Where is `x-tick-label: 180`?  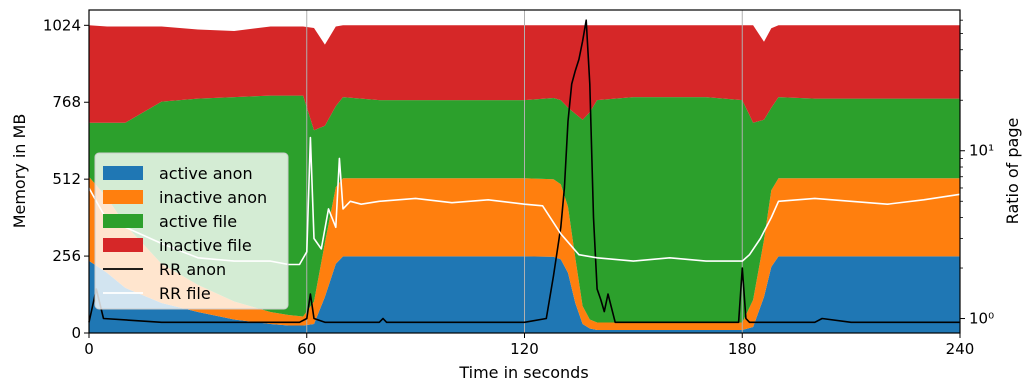
x-tick-label: 180 is located at coordinates (742, 349).